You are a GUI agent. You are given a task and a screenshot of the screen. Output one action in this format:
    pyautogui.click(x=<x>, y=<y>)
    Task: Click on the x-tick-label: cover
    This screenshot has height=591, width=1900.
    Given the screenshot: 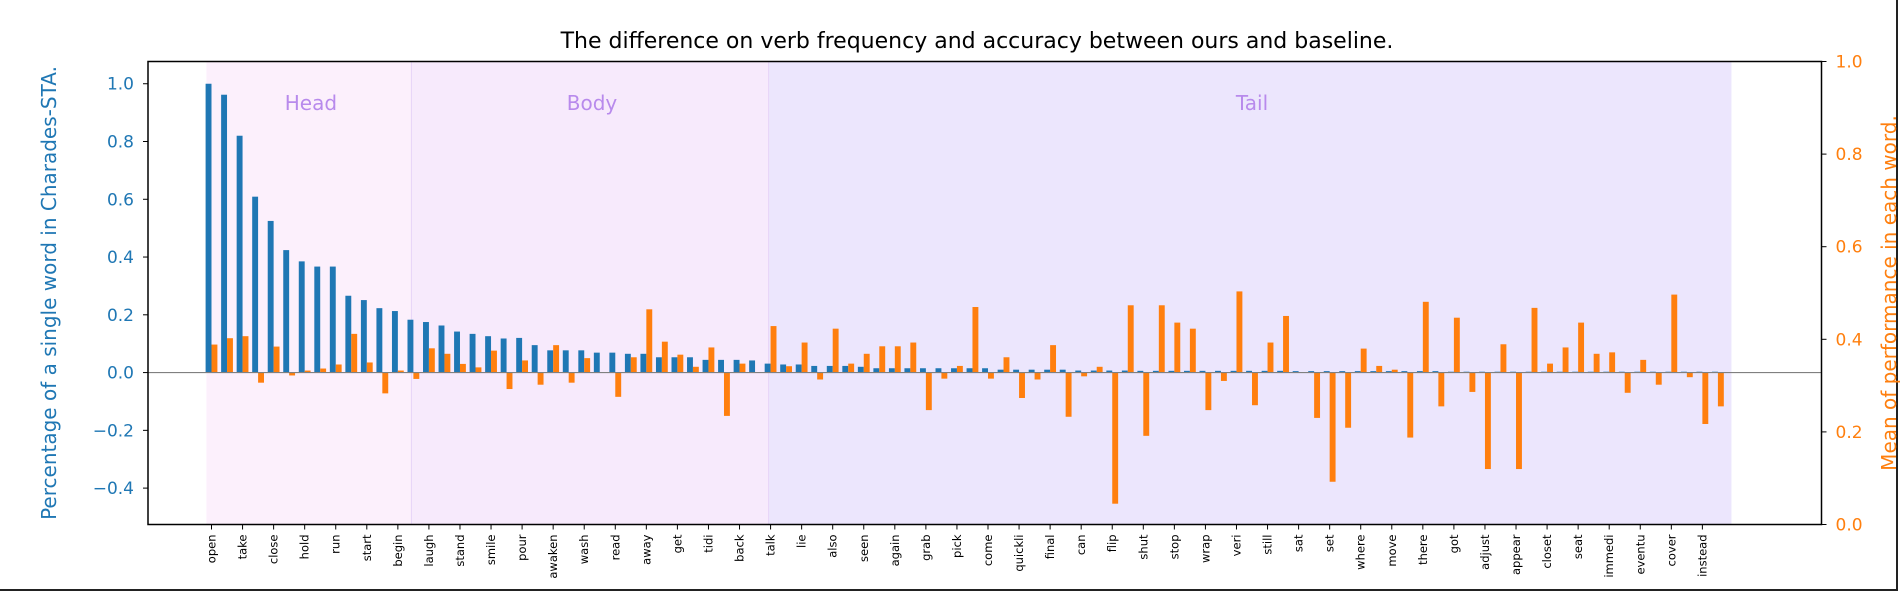 What is the action you would take?
    pyautogui.click(x=1671, y=550)
    